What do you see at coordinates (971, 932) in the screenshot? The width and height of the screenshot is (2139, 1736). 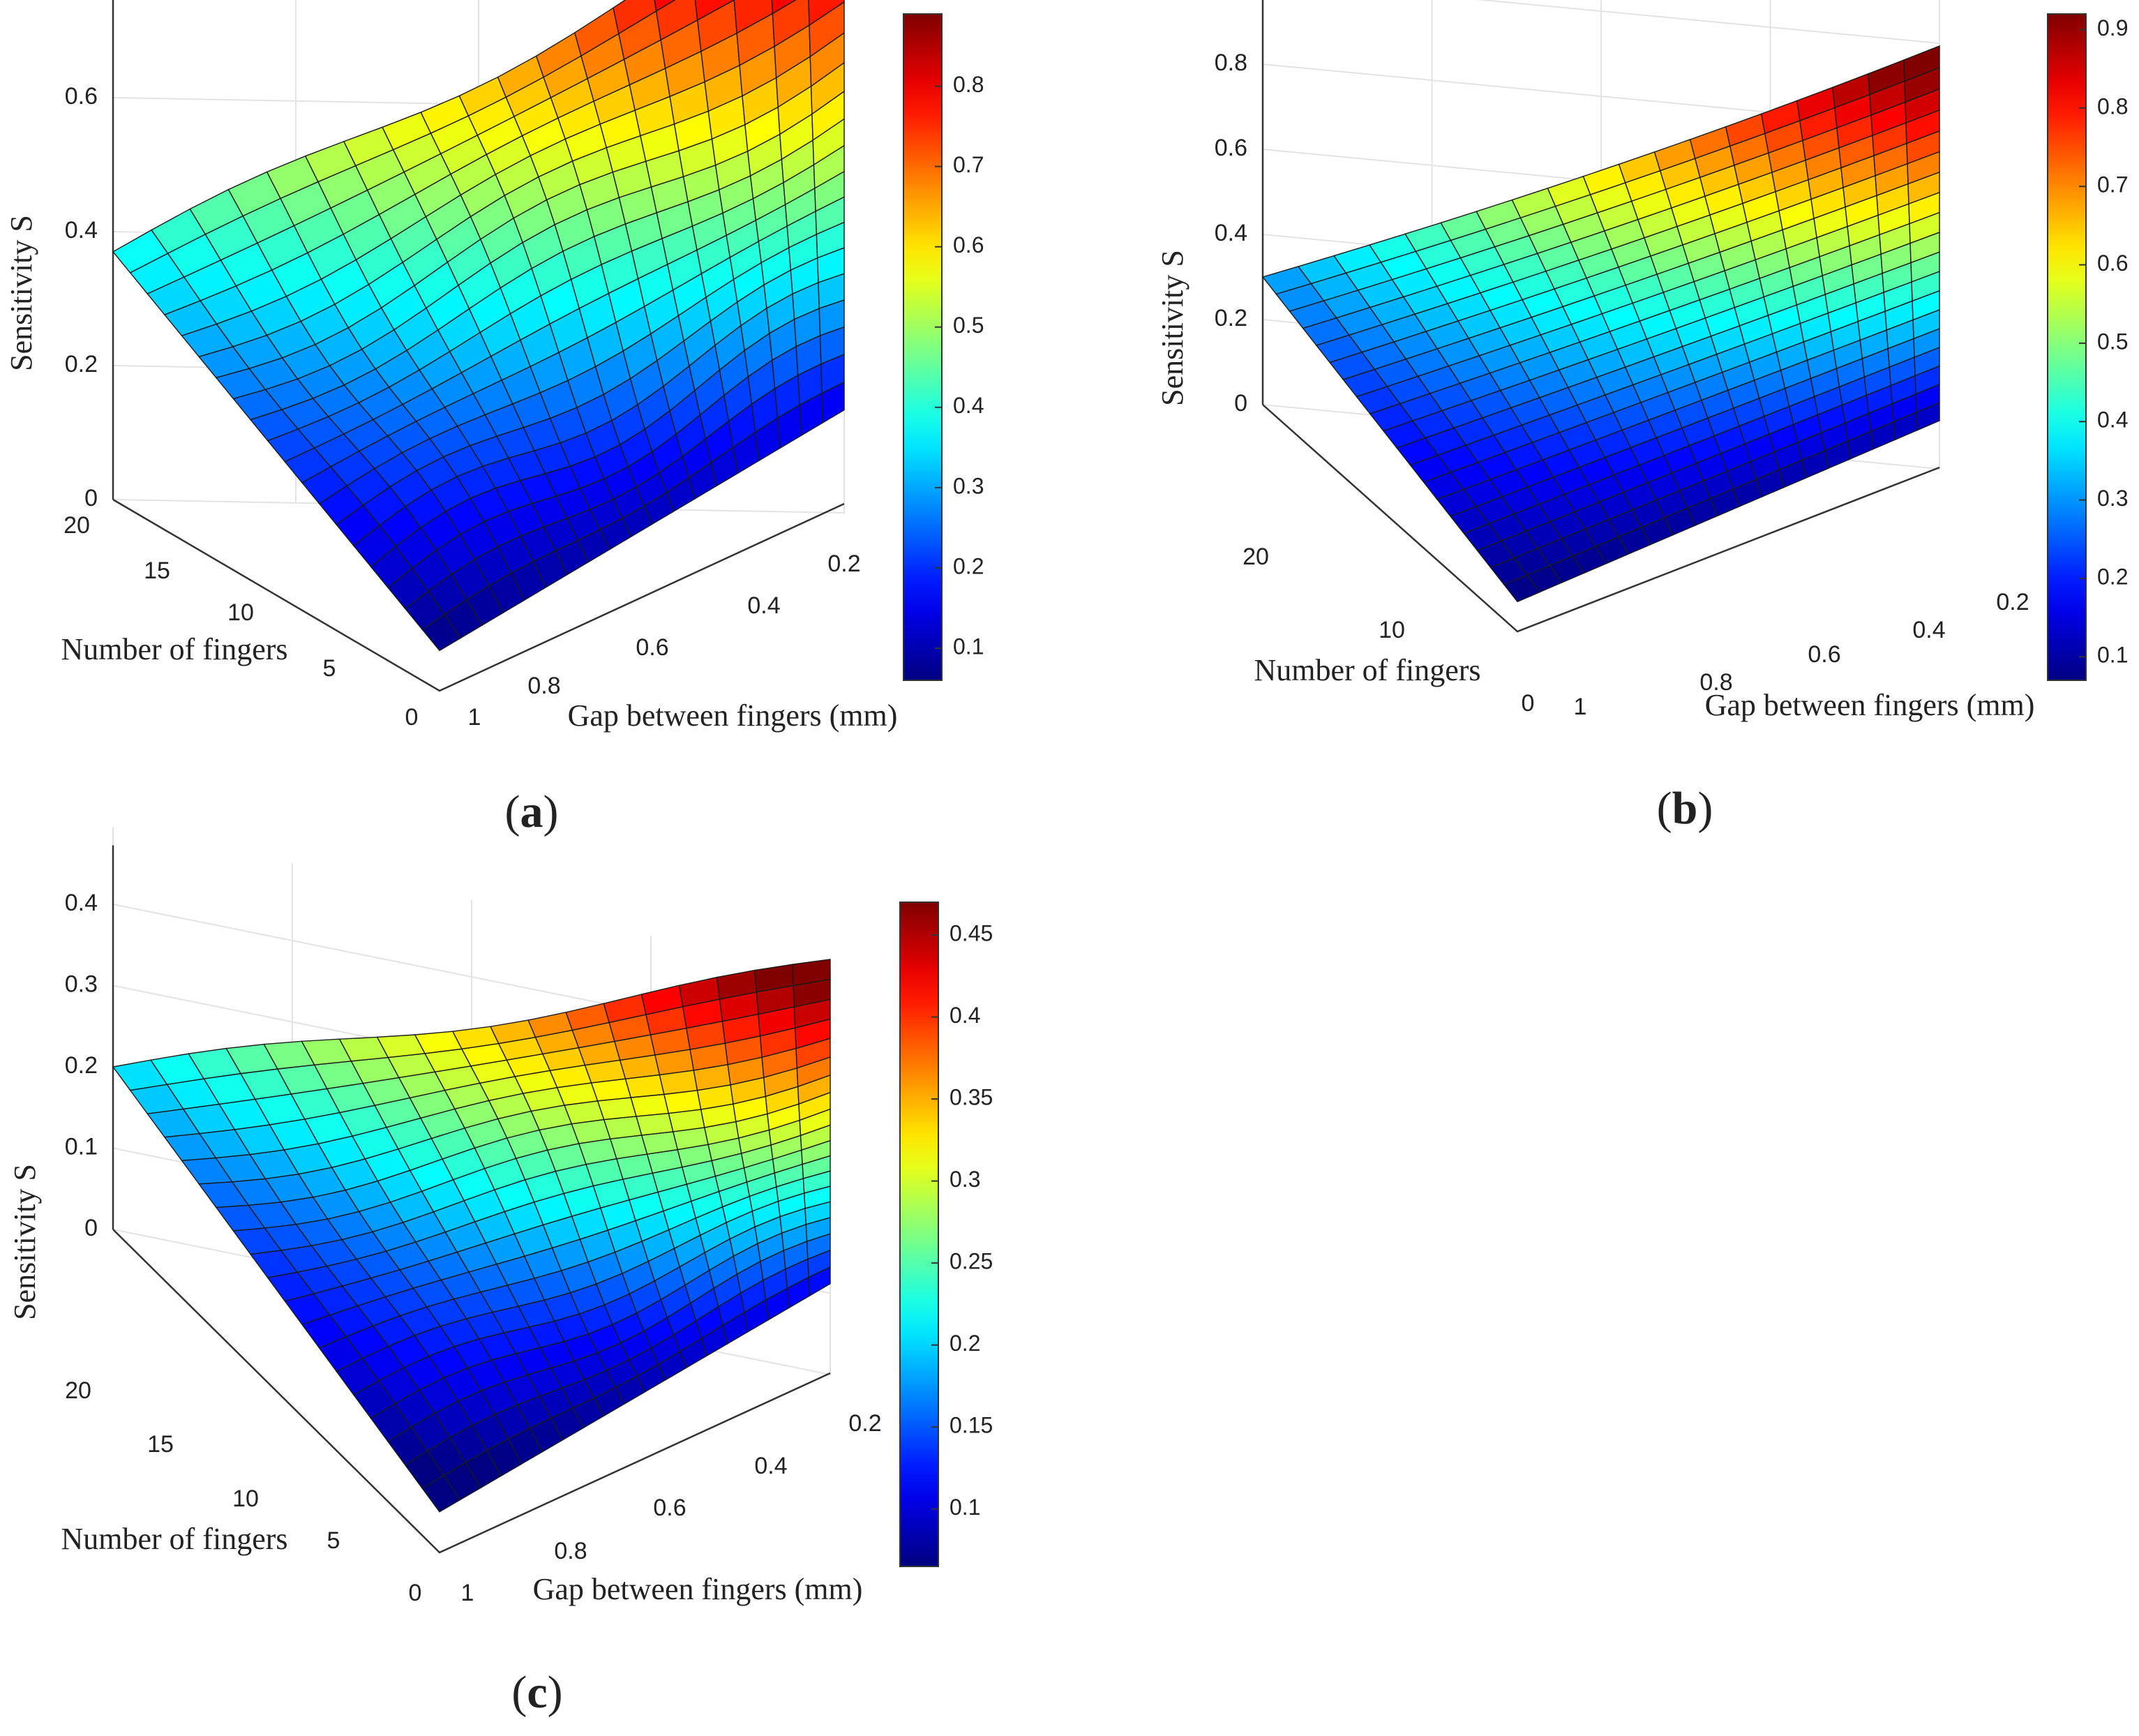 I see `colorbar-tick-label: 0.45` at bounding box center [971, 932].